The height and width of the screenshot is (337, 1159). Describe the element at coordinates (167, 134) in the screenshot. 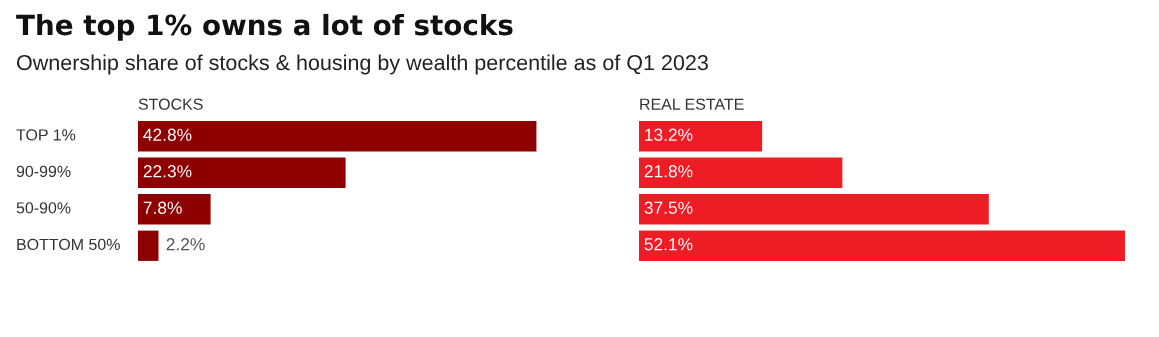

I see `data-label: 42.8%` at that location.